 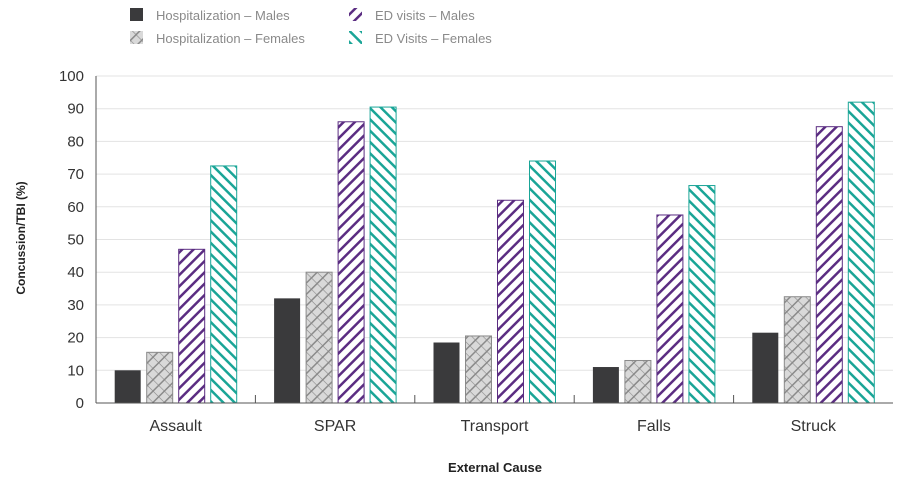 What do you see at coordinates (654, 426) in the screenshot?
I see `x-tick-label: Falls` at bounding box center [654, 426].